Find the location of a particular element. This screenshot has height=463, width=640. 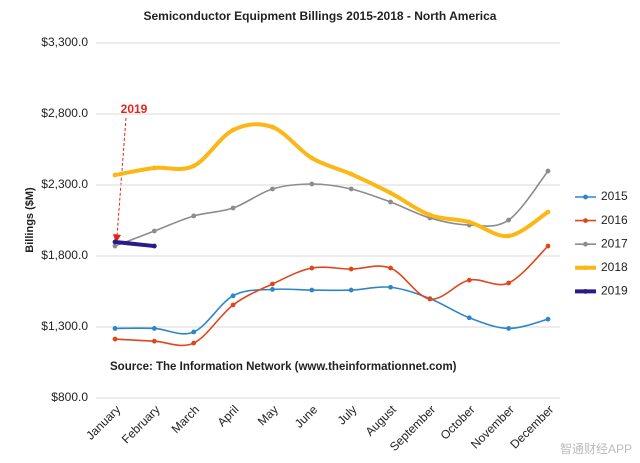

legend-label: 2016 is located at coordinates (614, 220).